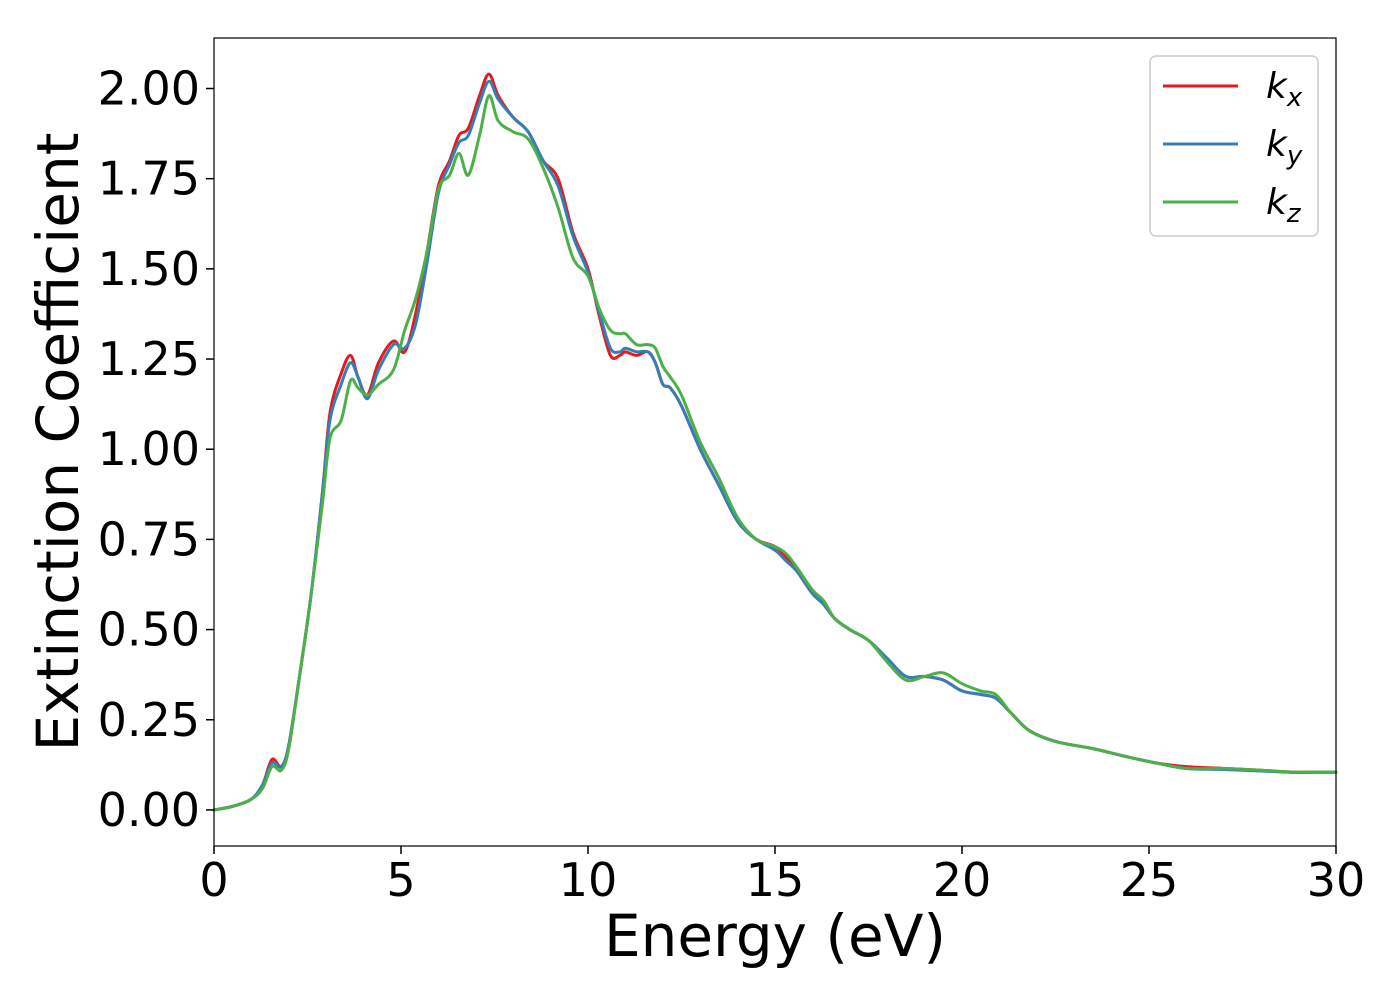 This screenshot has height=1000, width=1400. What do you see at coordinates (149, 720) in the screenshot?
I see `y-tick-label: 0.25` at bounding box center [149, 720].